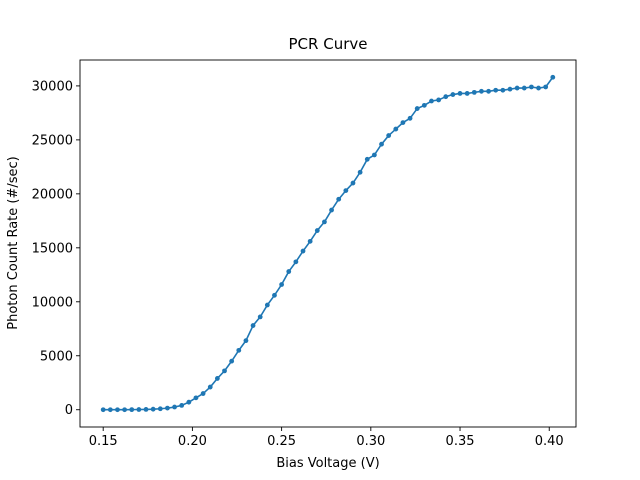 The image size is (640, 480). Describe the element at coordinates (370, 441) in the screenshot. I see `x-tick-label: 0.30` at that location.